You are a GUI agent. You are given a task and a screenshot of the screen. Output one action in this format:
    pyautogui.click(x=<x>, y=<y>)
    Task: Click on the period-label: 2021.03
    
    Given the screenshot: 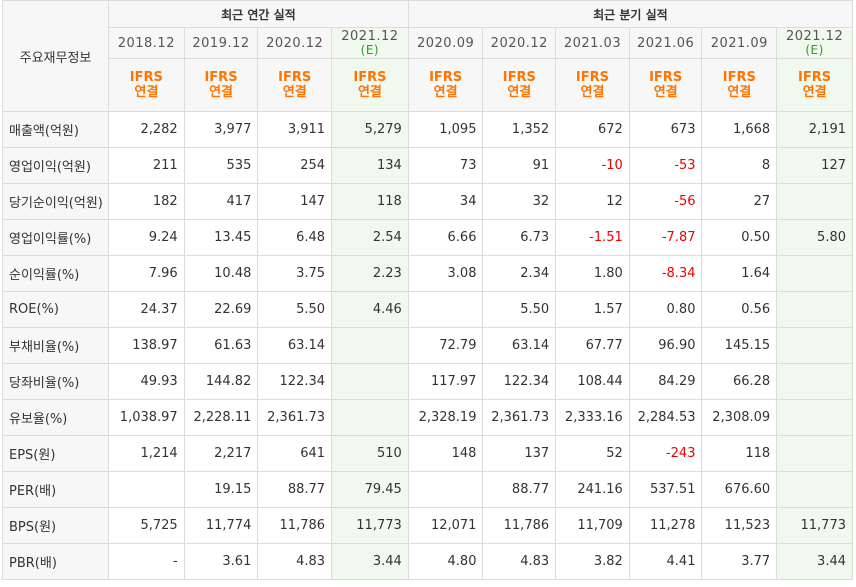 What is the action you would take?
    pyautogui.click(x=592, y=43)
    